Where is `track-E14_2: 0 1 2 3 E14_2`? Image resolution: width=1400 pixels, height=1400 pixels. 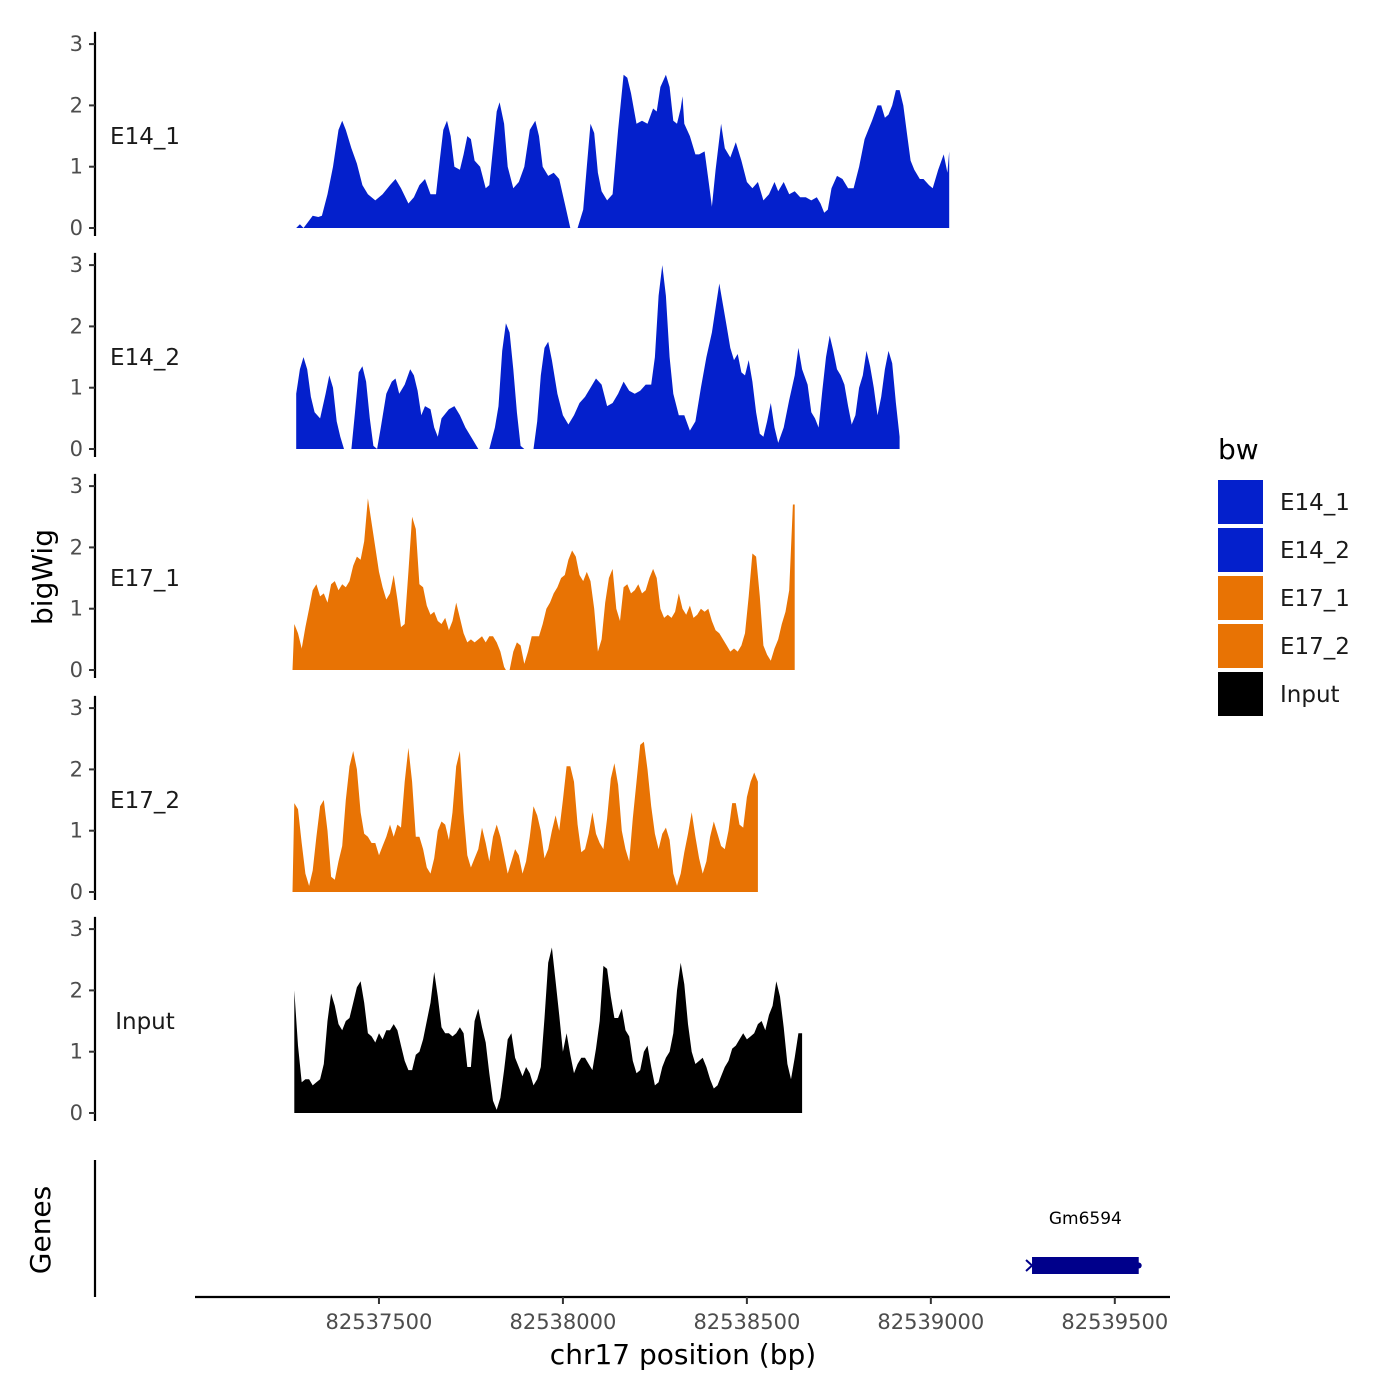
track-E14_2: 0 1 2 3 E14_2 is located at coordinates (485, 356).